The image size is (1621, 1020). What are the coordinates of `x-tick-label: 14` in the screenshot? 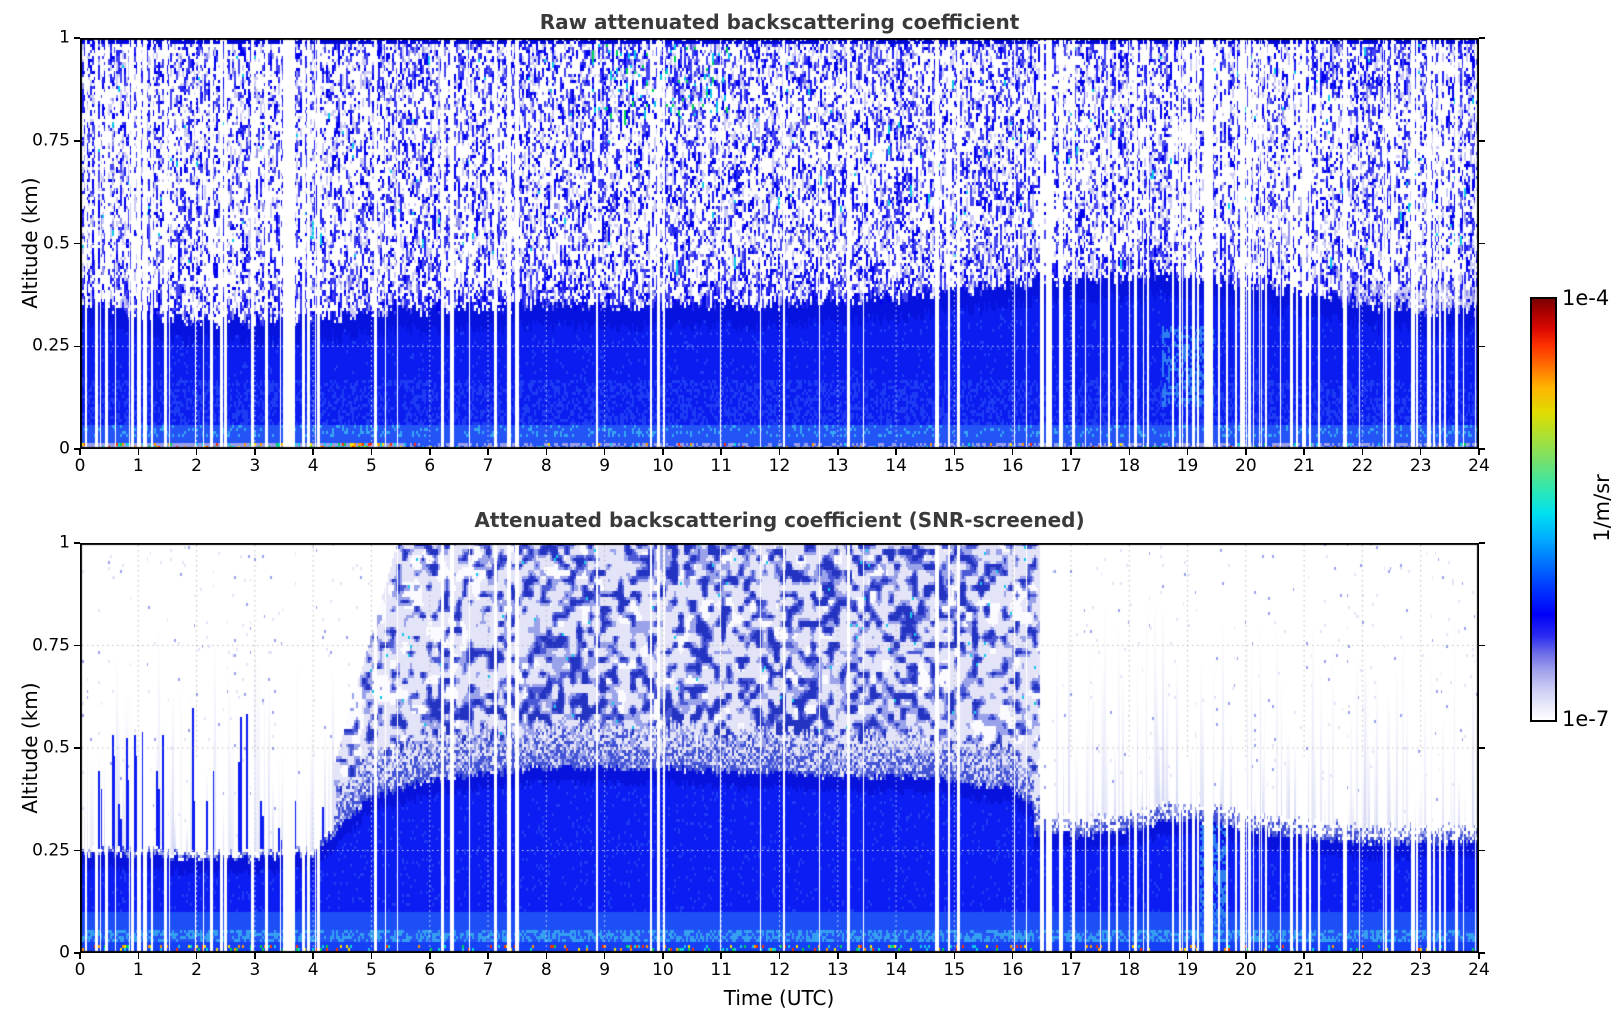 It's located at (896, 970).